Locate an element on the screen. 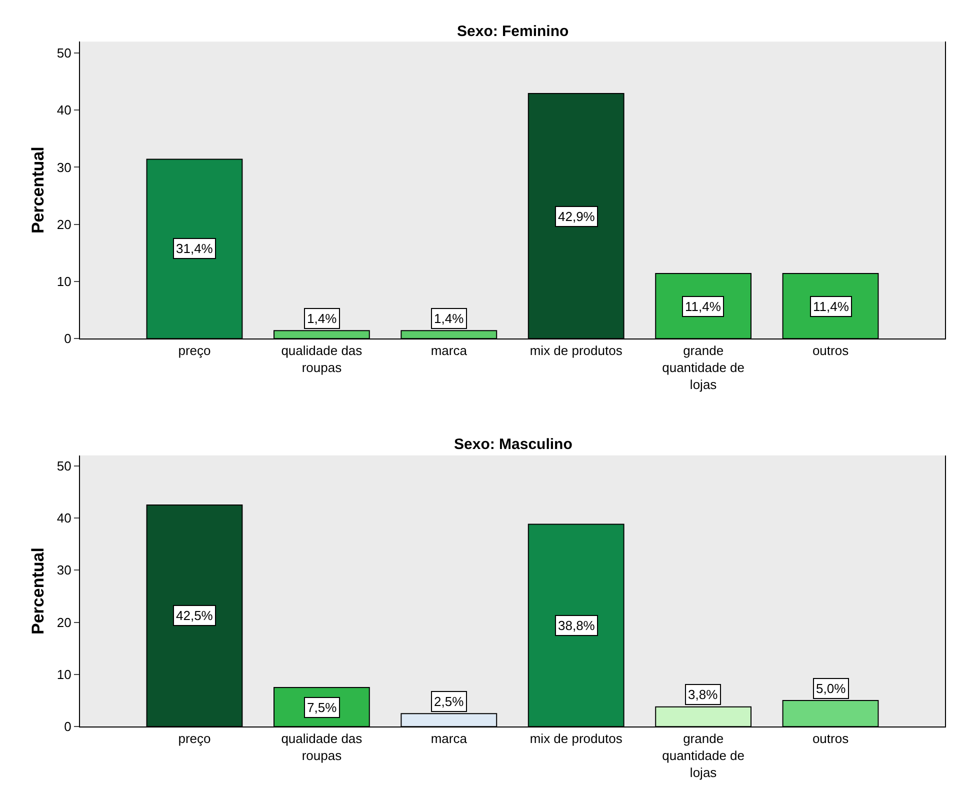 The width and height of the screenshot is (953, 797). data-label: 2,5% is located at coordinates (449, 701).